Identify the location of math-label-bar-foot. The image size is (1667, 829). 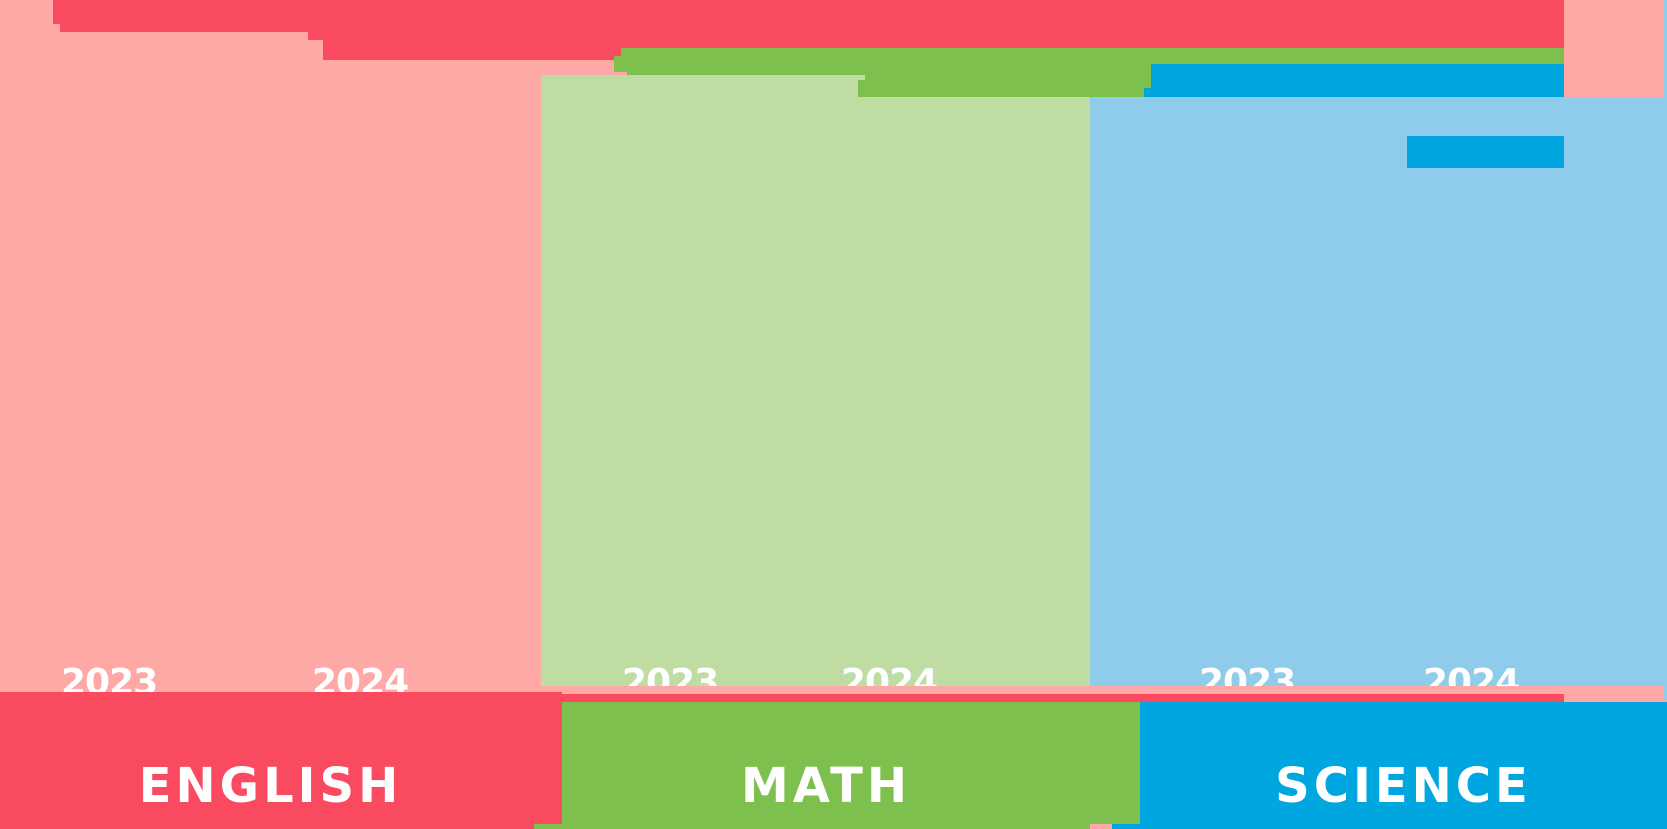
(812, 826).